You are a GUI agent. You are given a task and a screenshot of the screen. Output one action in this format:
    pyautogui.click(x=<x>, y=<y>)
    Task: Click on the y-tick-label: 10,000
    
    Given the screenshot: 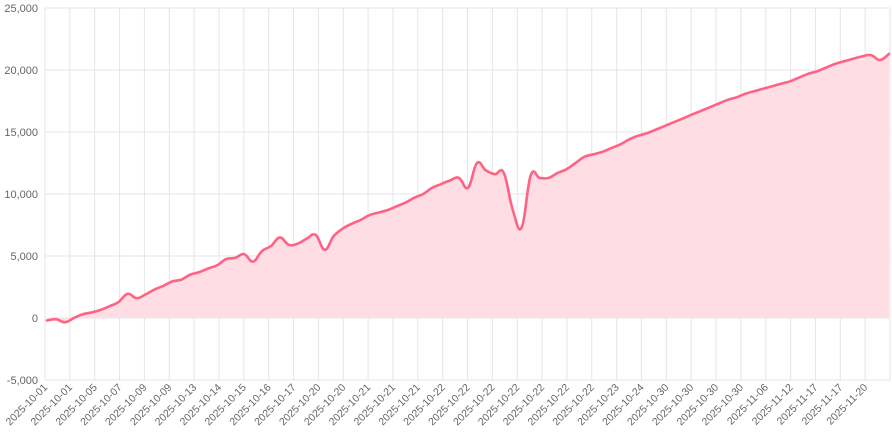 What is the action you would take?
    pyautogui.click(x=21, y=195)
    